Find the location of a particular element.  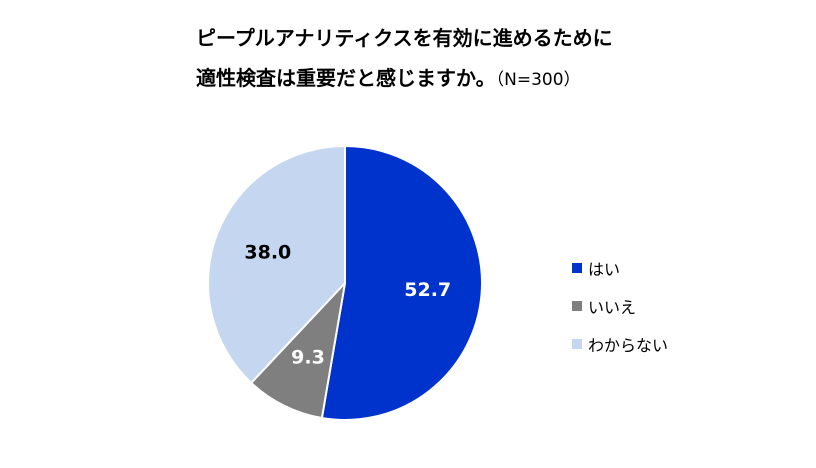

legend-item-3: わからない is located at coordinates (620, 344).